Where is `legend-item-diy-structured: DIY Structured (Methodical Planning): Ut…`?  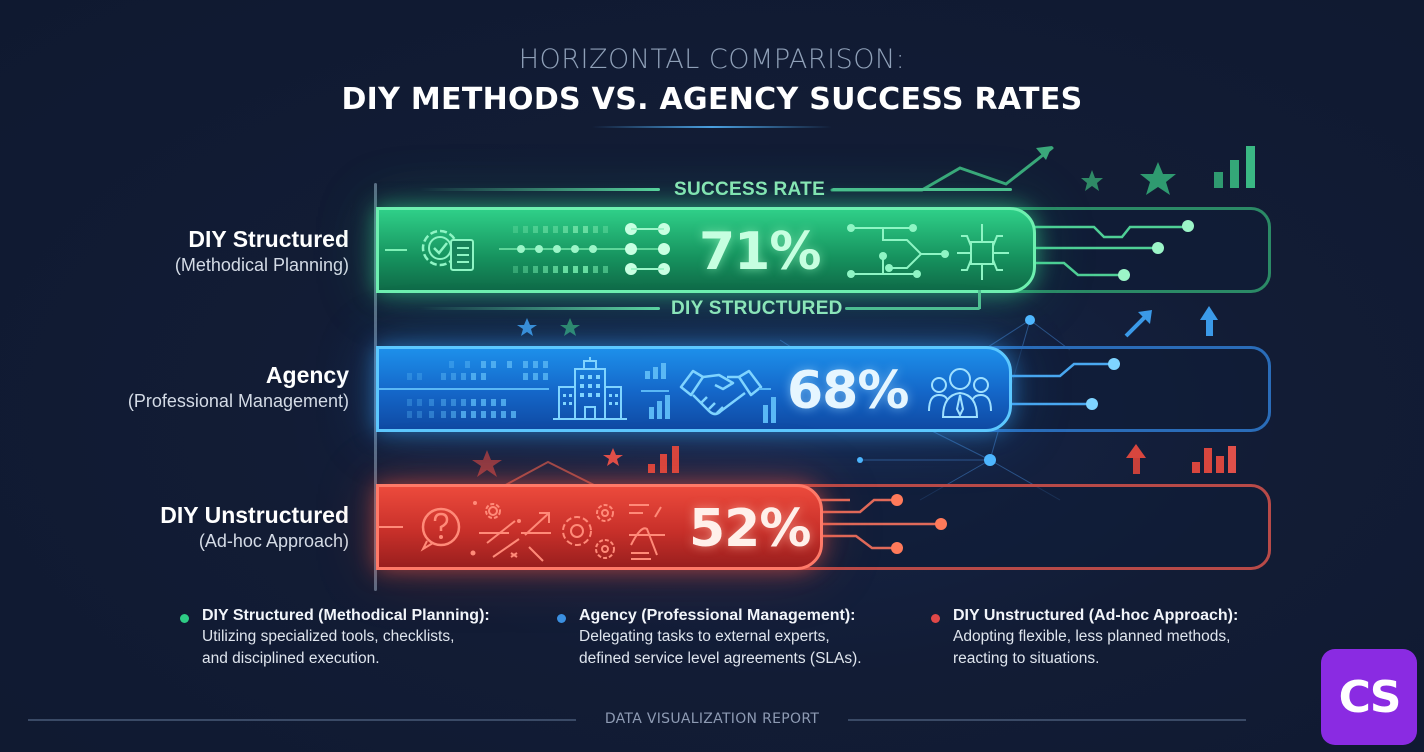 legend-item-diy-structured: DIY Structured (Methodical Planning): Ut… is located at coordinates (360, 638).